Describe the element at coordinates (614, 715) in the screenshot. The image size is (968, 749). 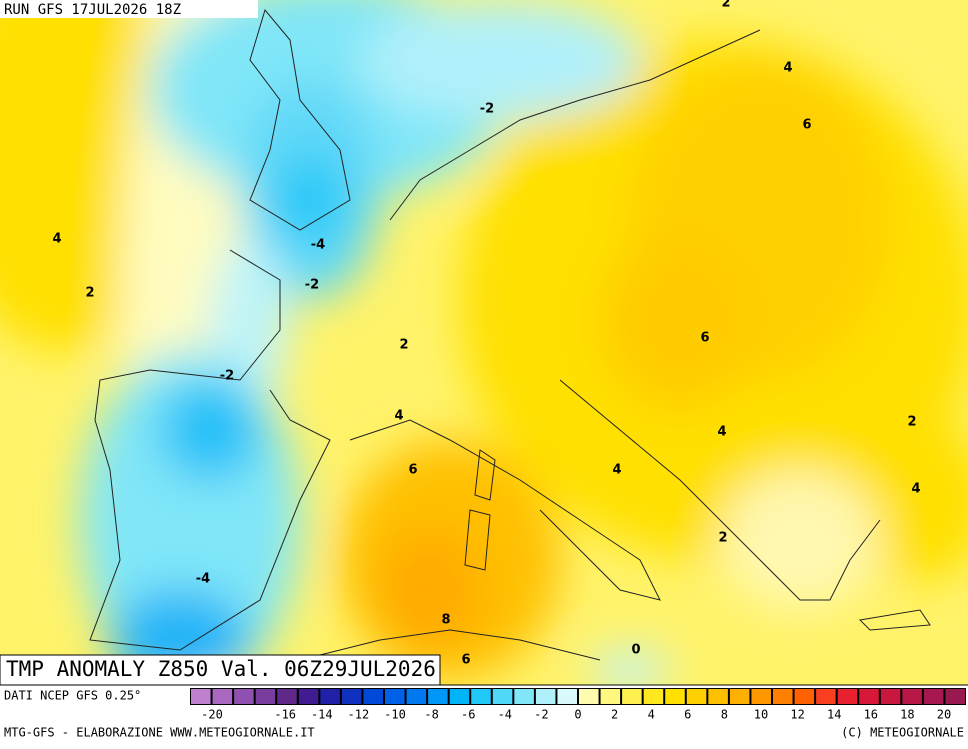
I see `colorbar-tick-label: 2` at that location.